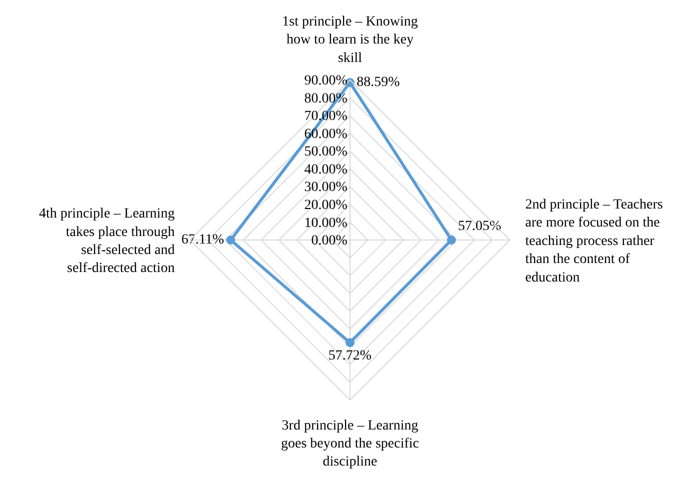 The height and width of the screenshot is (480, 700). I want to click on data-label: 88.59%, so click(378, 82).